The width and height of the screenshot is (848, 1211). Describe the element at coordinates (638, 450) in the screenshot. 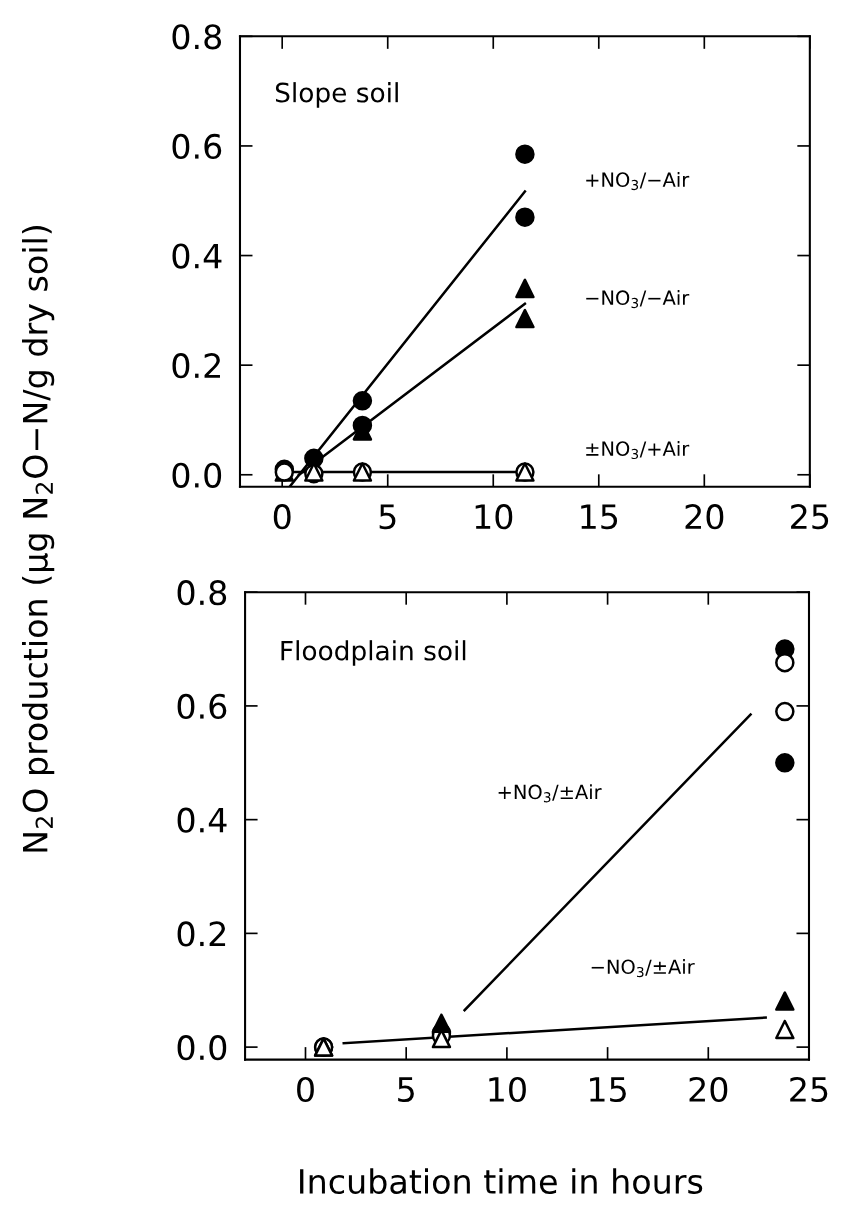

I see `annotation: ±NO$_{3}$/+Air` at that location.